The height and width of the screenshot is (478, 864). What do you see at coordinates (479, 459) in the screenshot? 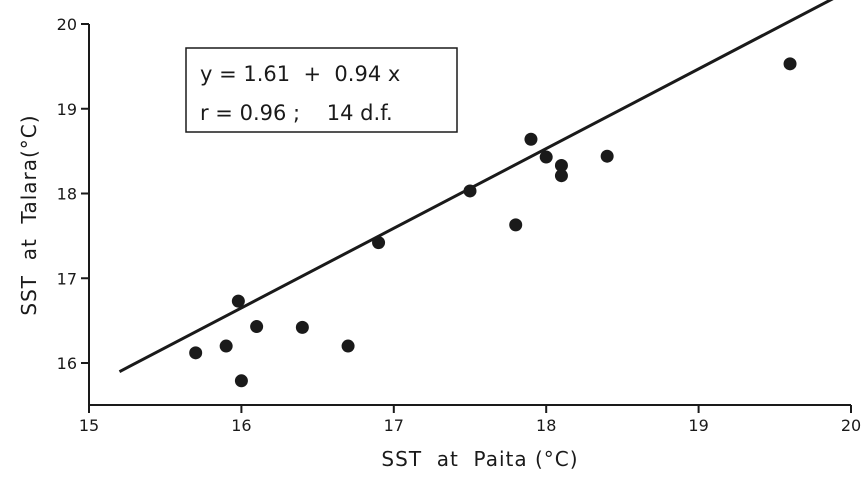
I see `x-axis-title: SST at Paita (°C)` at bounding box center [479, 459].